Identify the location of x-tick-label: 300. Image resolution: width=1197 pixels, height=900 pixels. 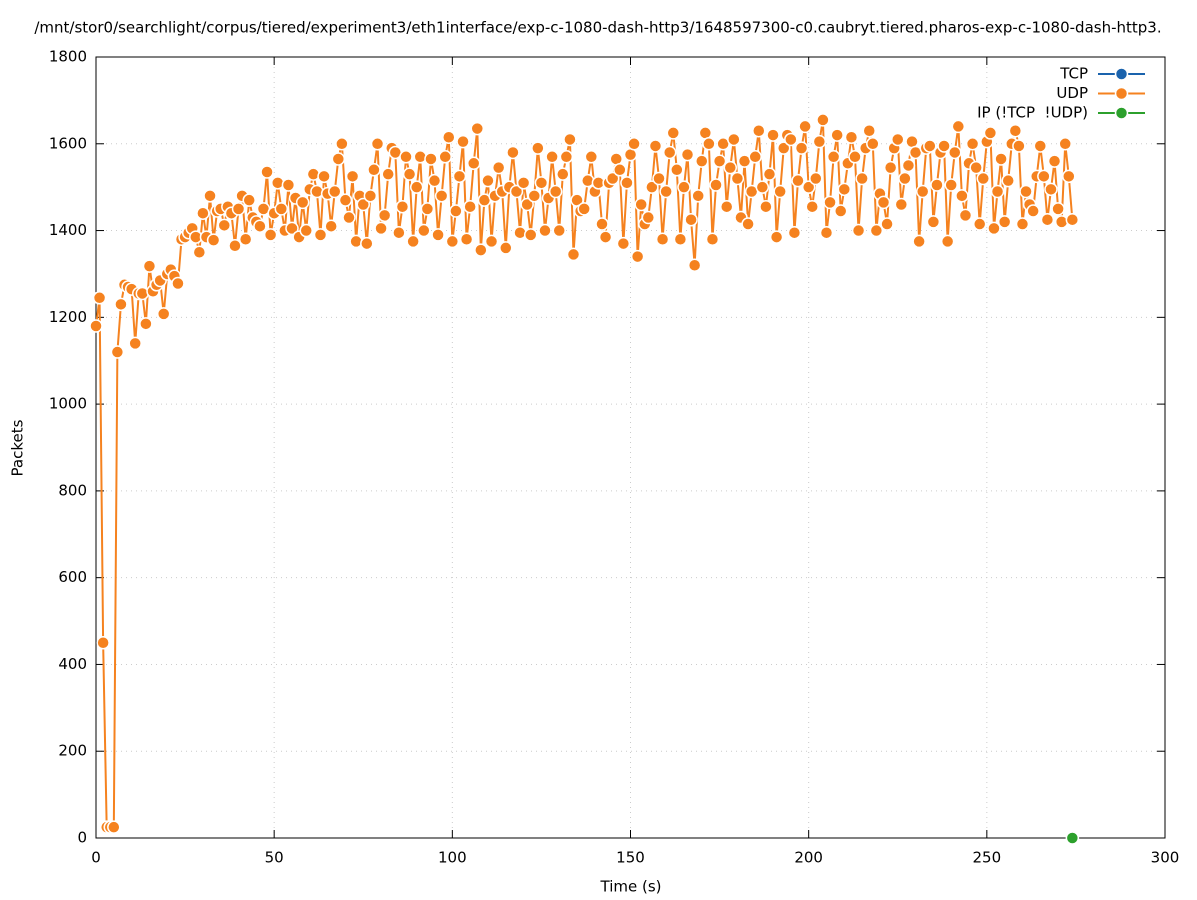
(1165, 858).